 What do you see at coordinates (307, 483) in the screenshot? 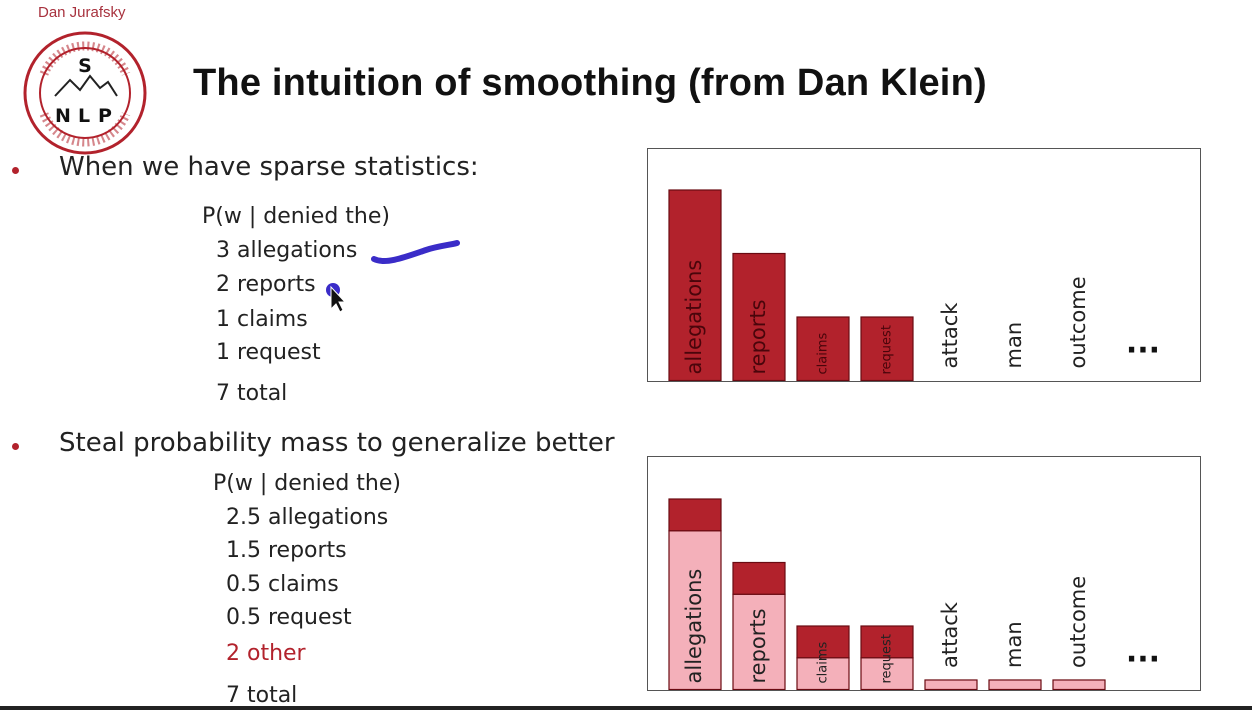
I see `formula-2: P(w | denied the)` at bounding box center [307, 483].